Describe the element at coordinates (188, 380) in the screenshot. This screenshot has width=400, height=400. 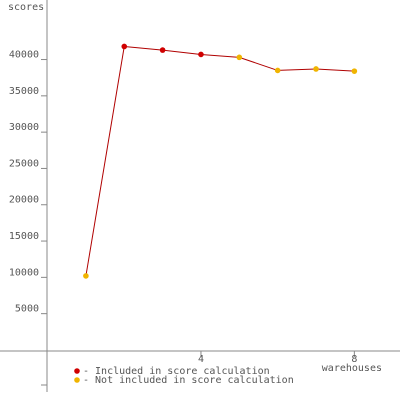
I see `legend-label: - Not included in score calculation` at that location.